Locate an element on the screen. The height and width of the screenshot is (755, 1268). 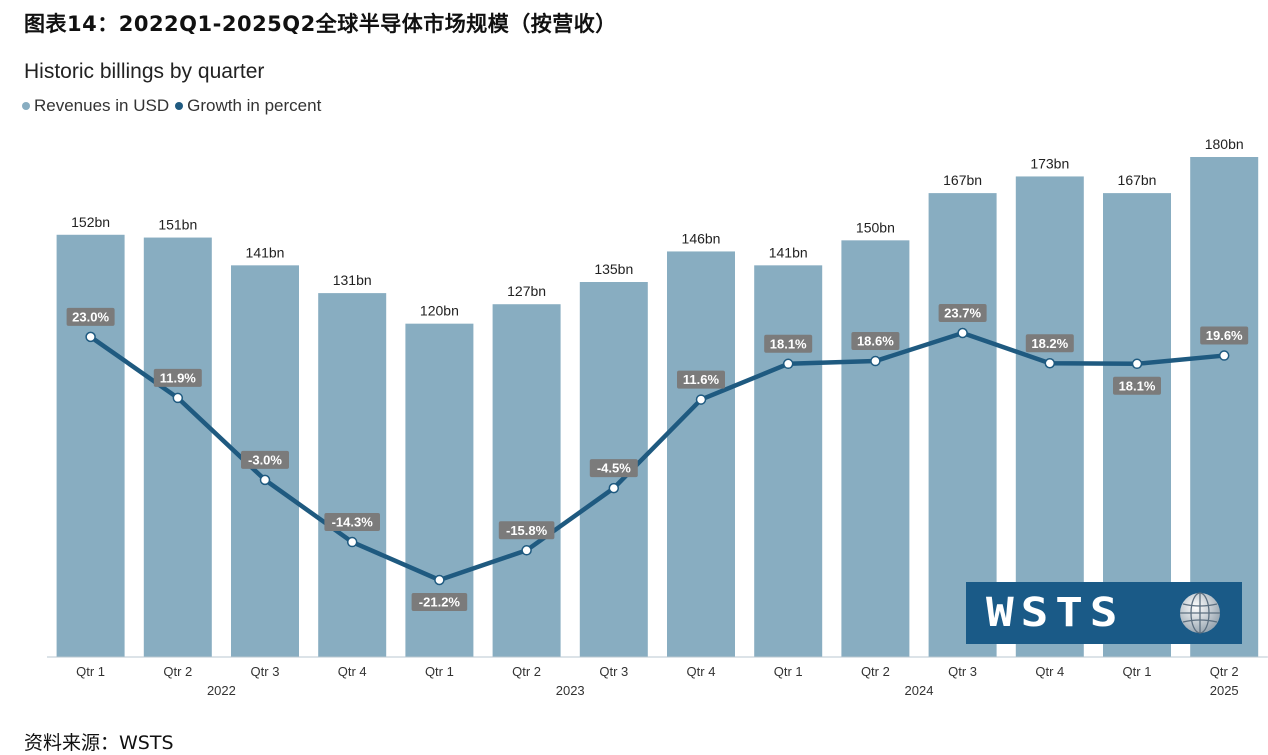
legend-item-growth: Growth in percent is located at coordinates (248, 106).